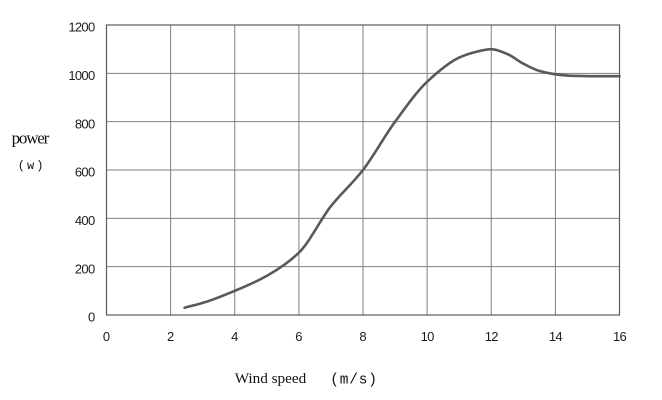  Describe the element at coordinates (362, 336) in the screenshot. I see `svg-text: 8` at that location.